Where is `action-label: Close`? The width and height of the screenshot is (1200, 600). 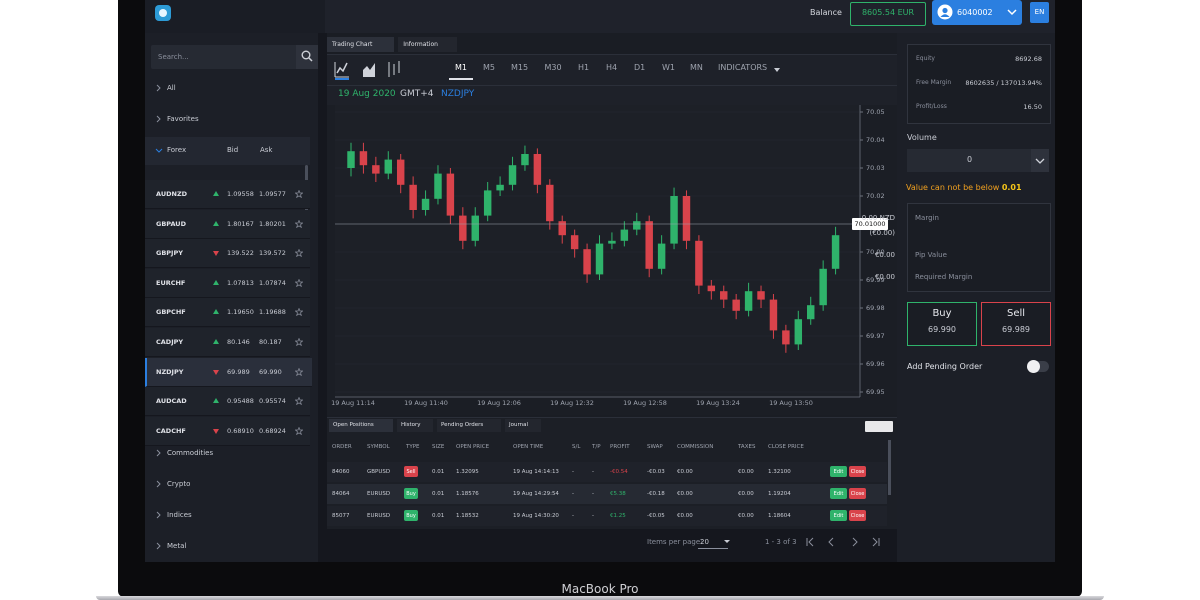 action-label: Close is located at coordinates (857, 472).